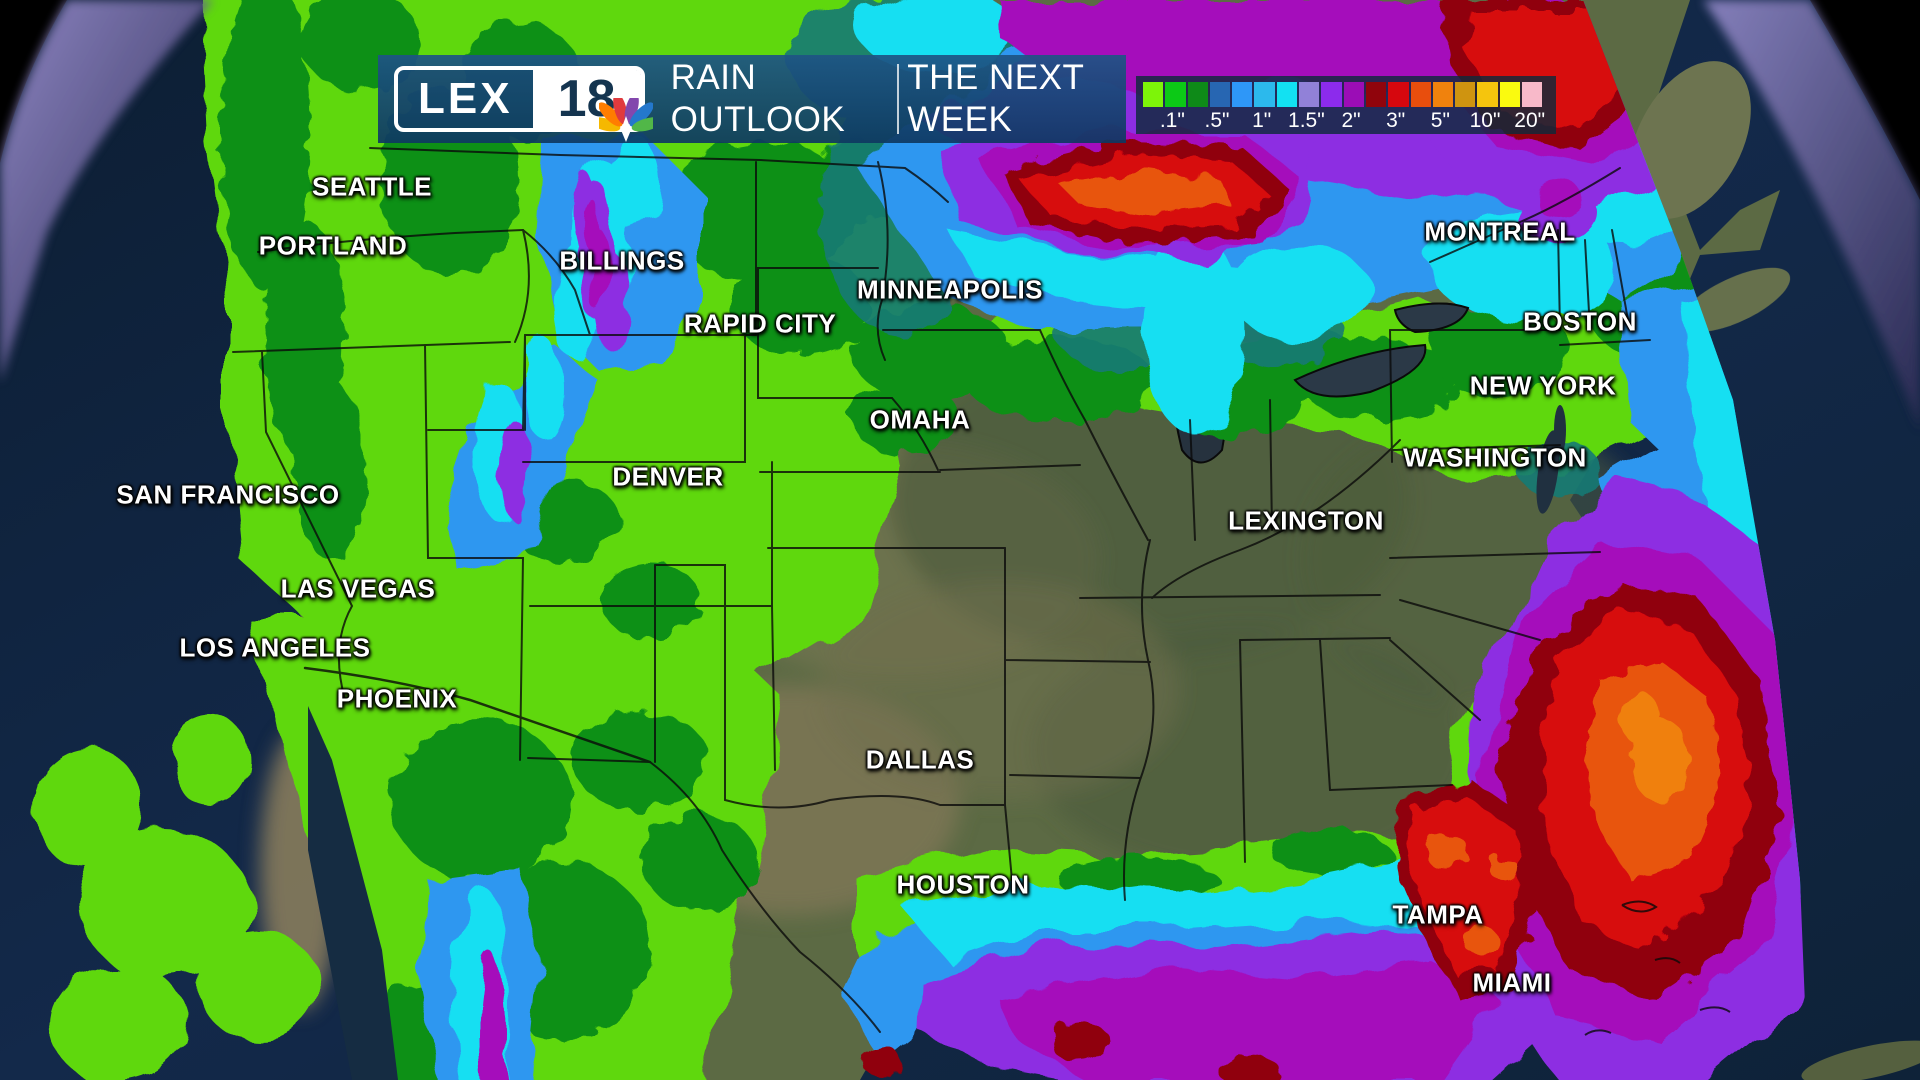 This screenshot has width=1920, height=1080. What do you see at coordinates (1580, 321) in the screenshot?
I see `city-label-boston: BOSTON` at bounding box center [1580, 321].